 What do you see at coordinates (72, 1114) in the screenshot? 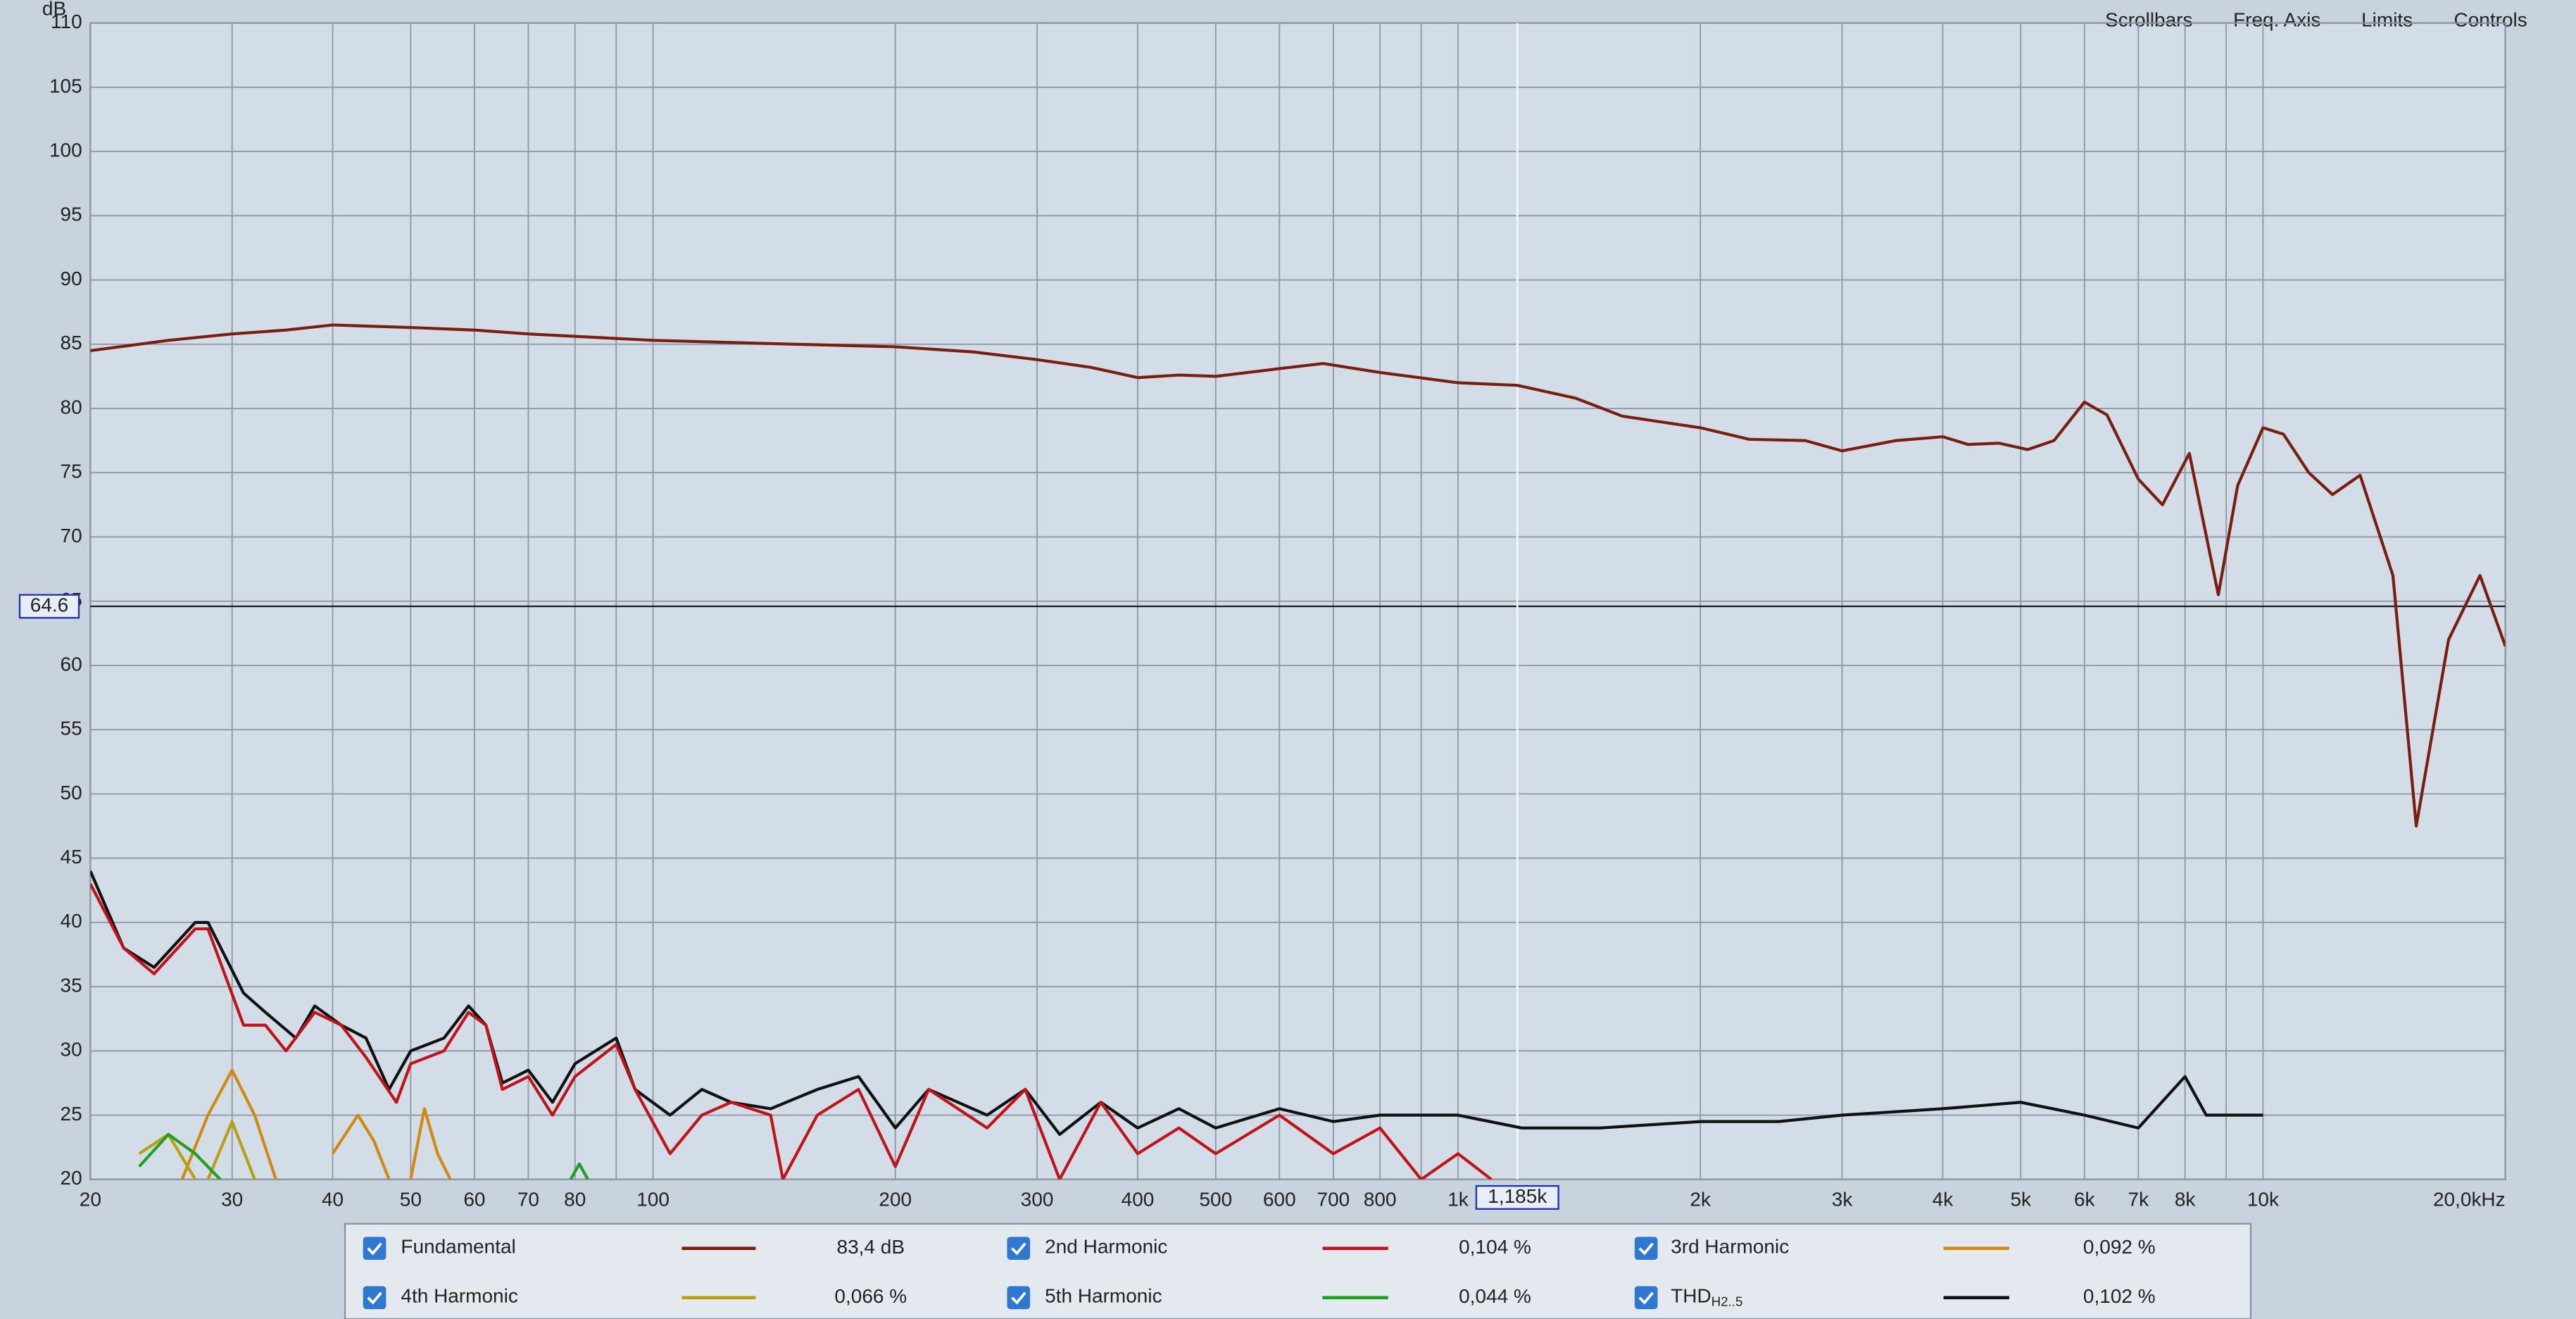
I see `y-tick-label: 25` at bounding box center [72, 1114].